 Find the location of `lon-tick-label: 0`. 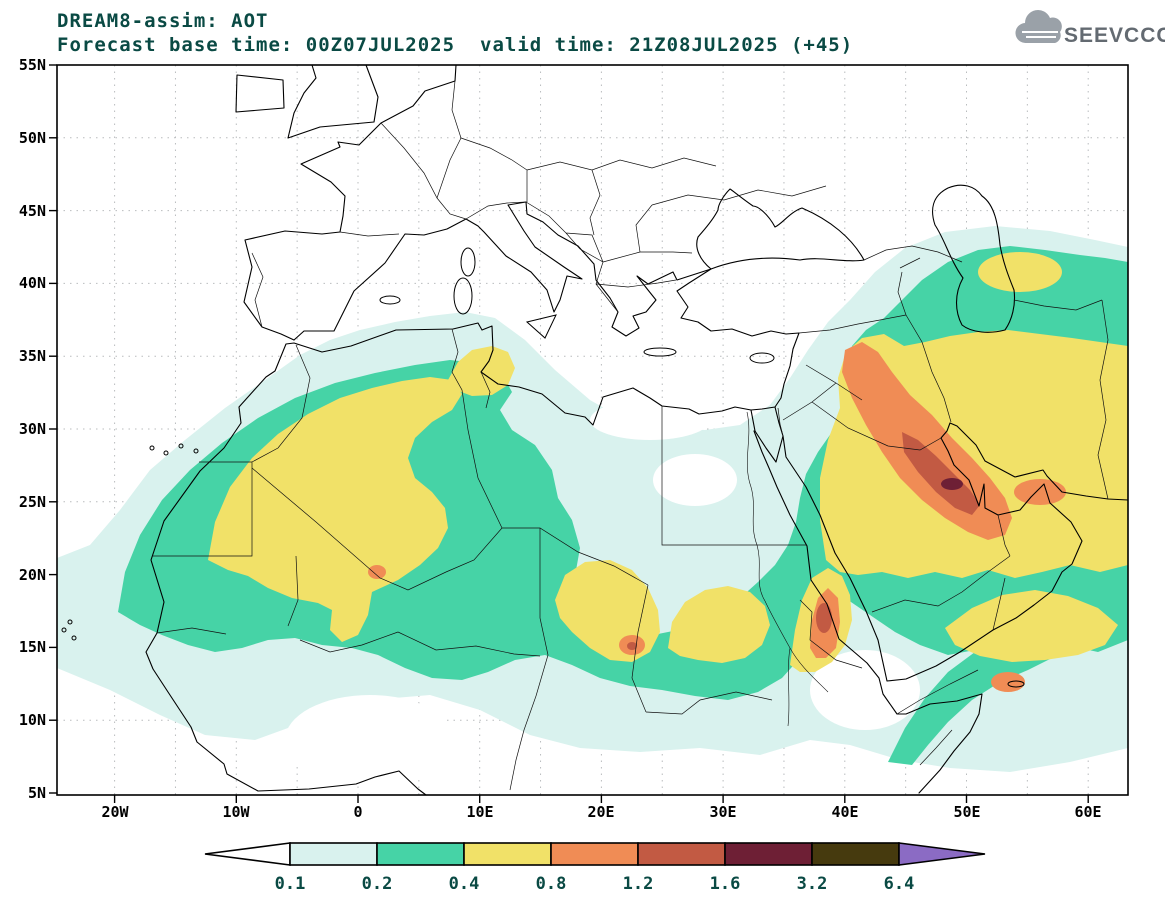

lon-tick-label: 0 is located at coordinates (357, 812).